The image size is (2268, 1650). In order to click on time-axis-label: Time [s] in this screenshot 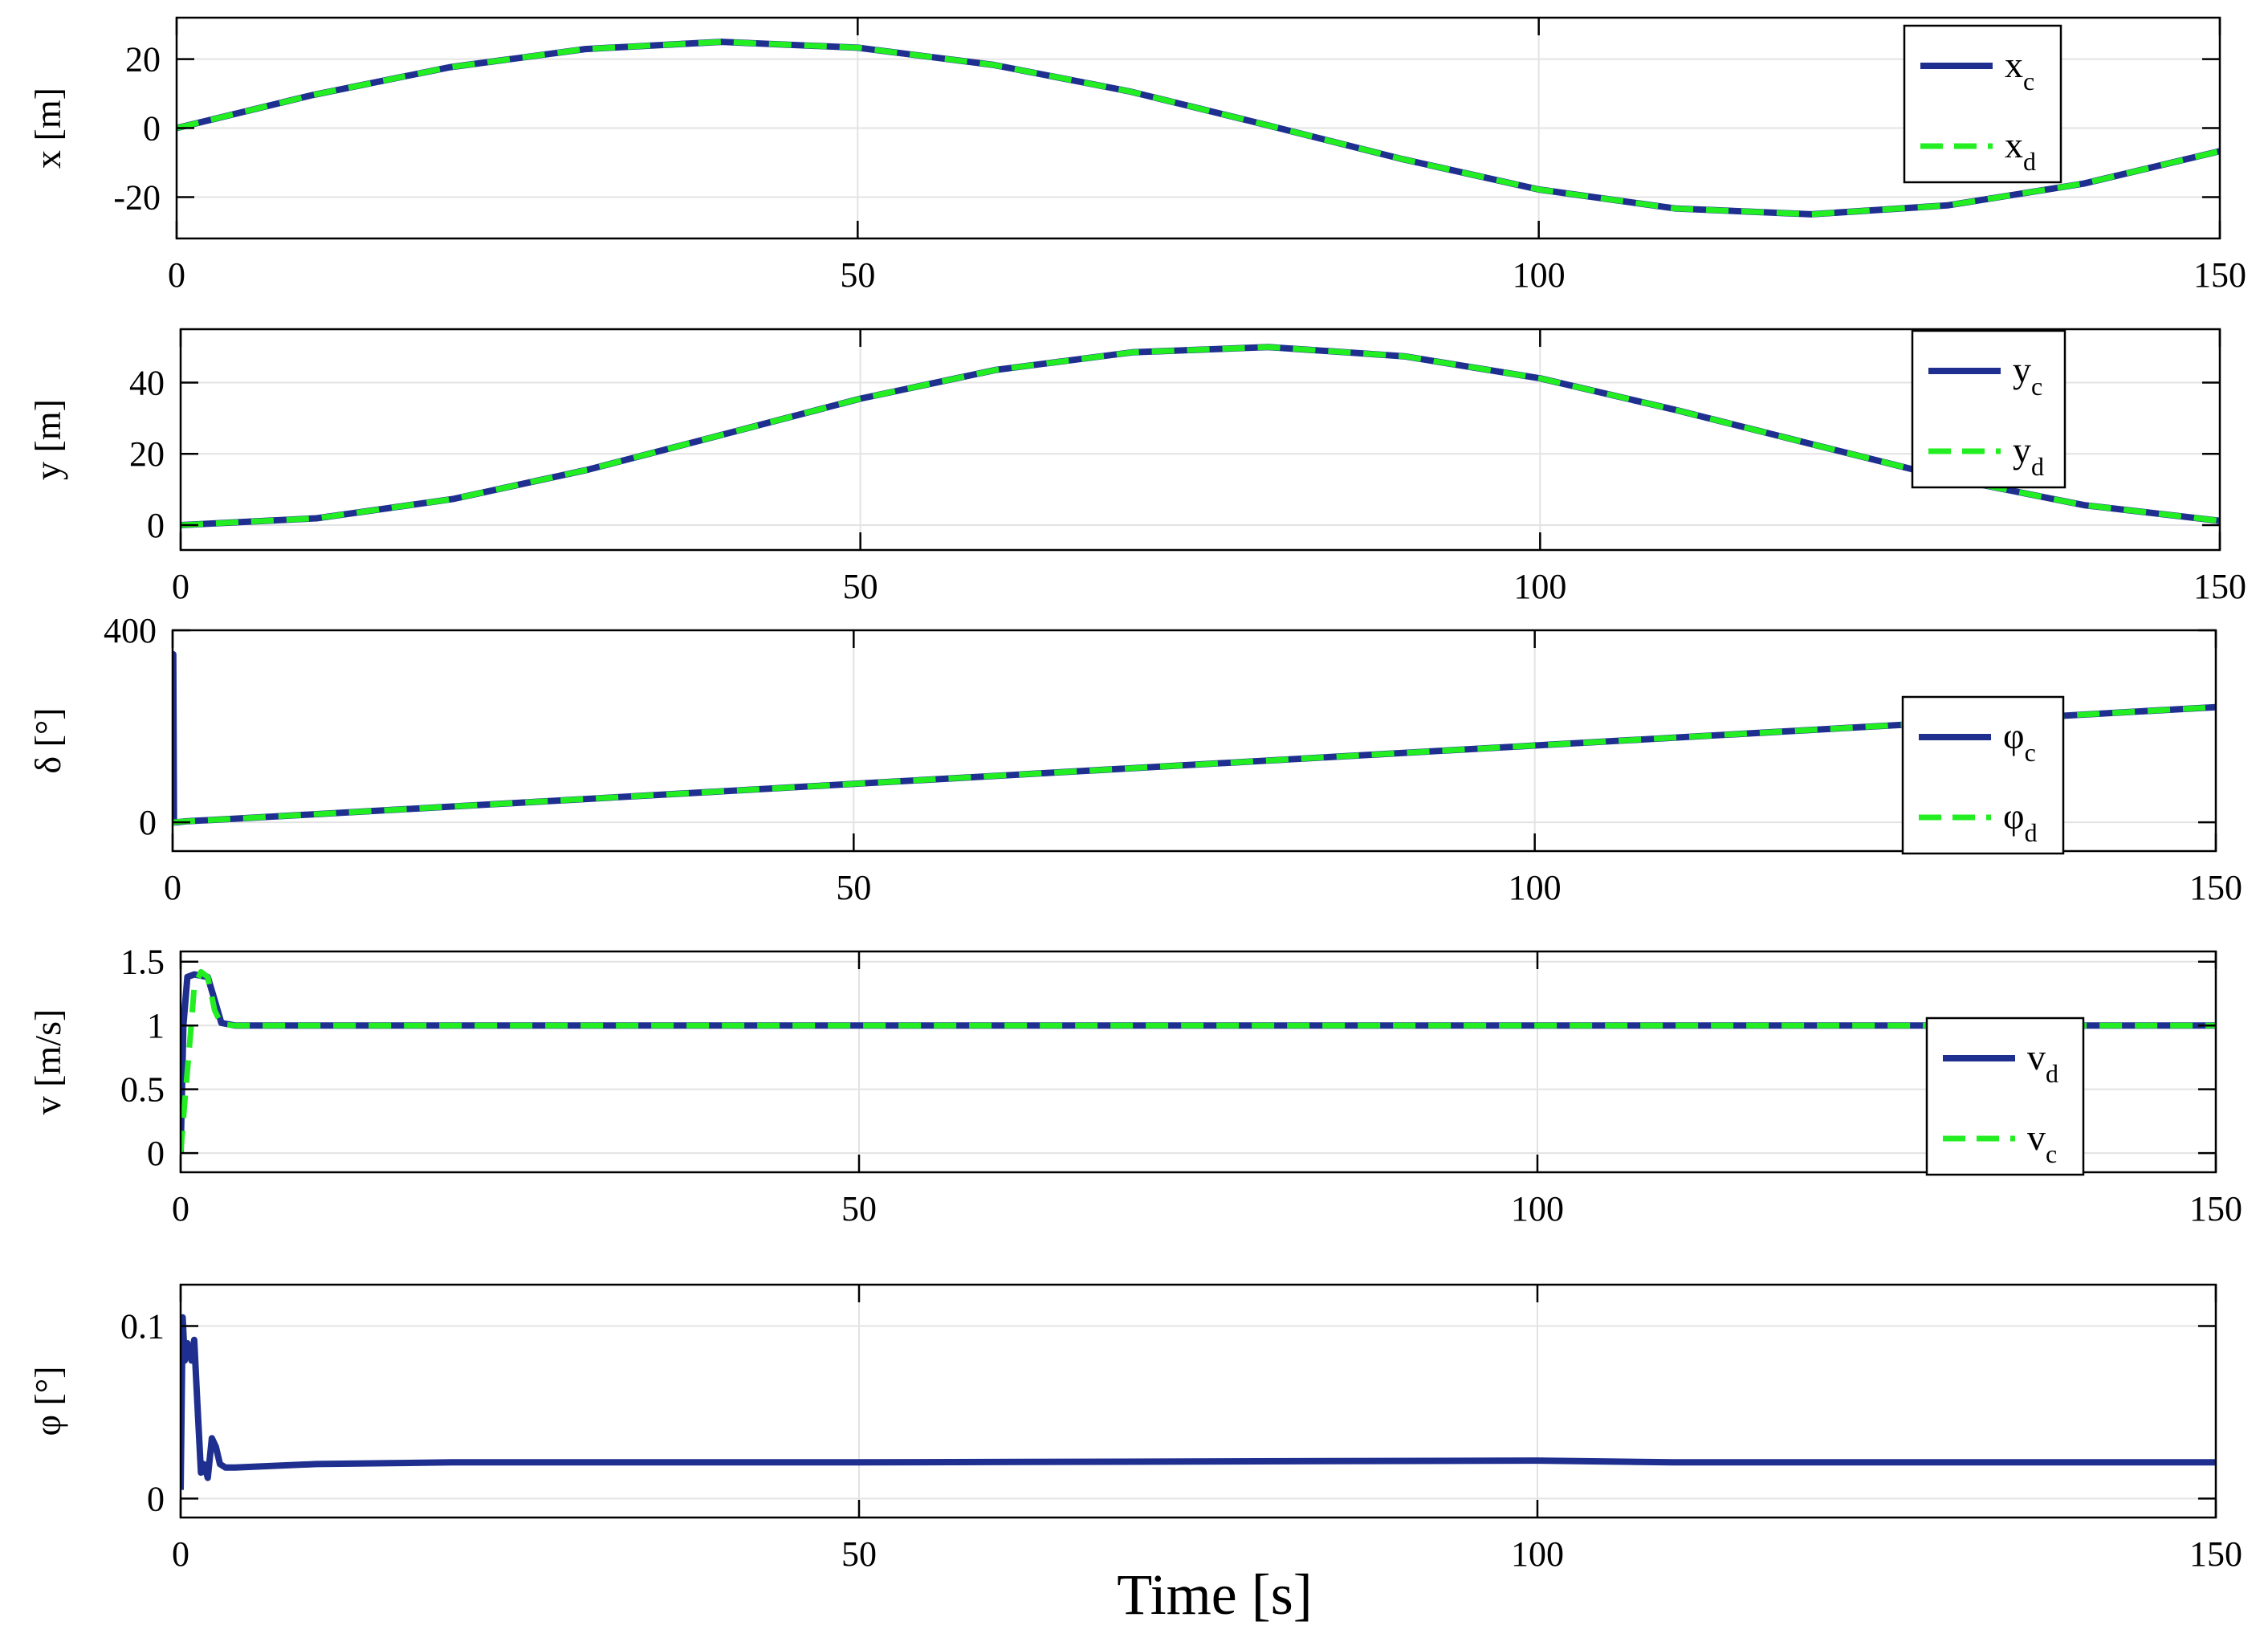, I will do `click(1214, 1594)`.